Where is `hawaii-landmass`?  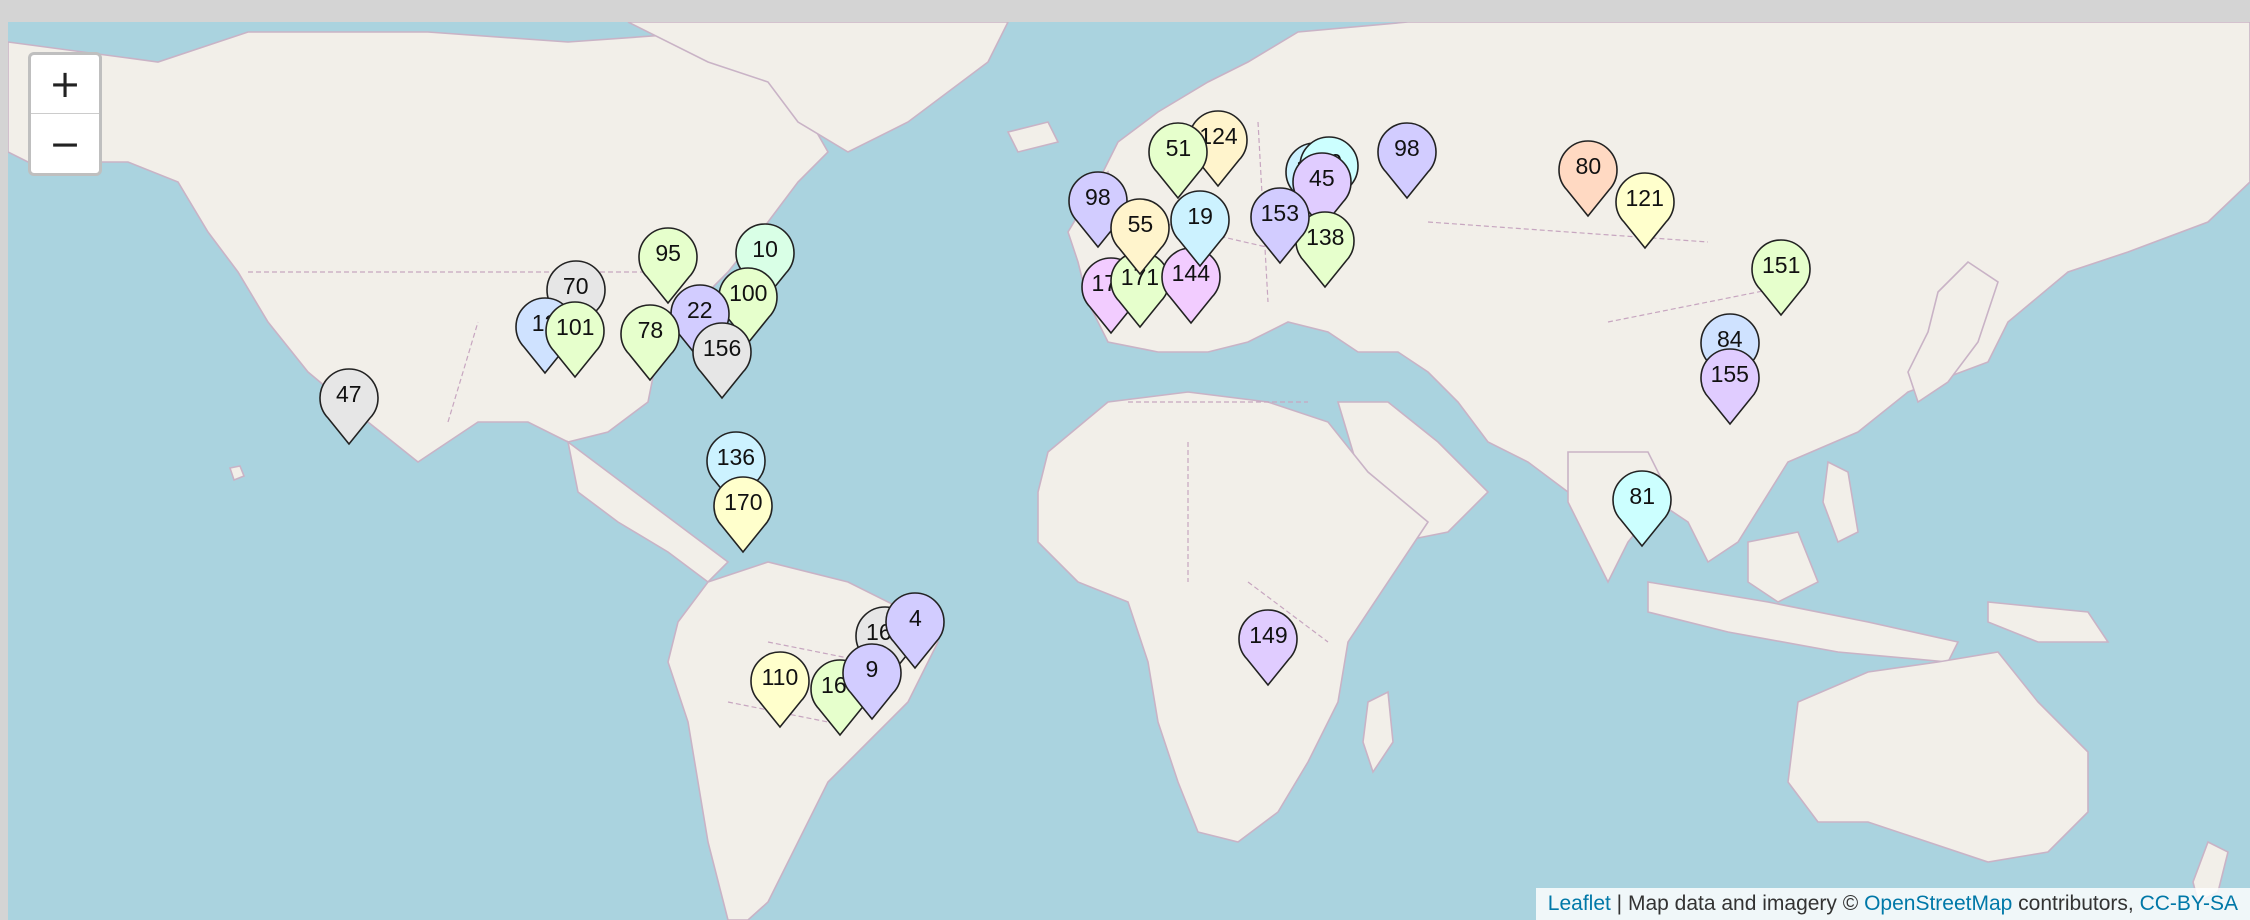
hawaii-landmass is located at coordinates (237, 473).